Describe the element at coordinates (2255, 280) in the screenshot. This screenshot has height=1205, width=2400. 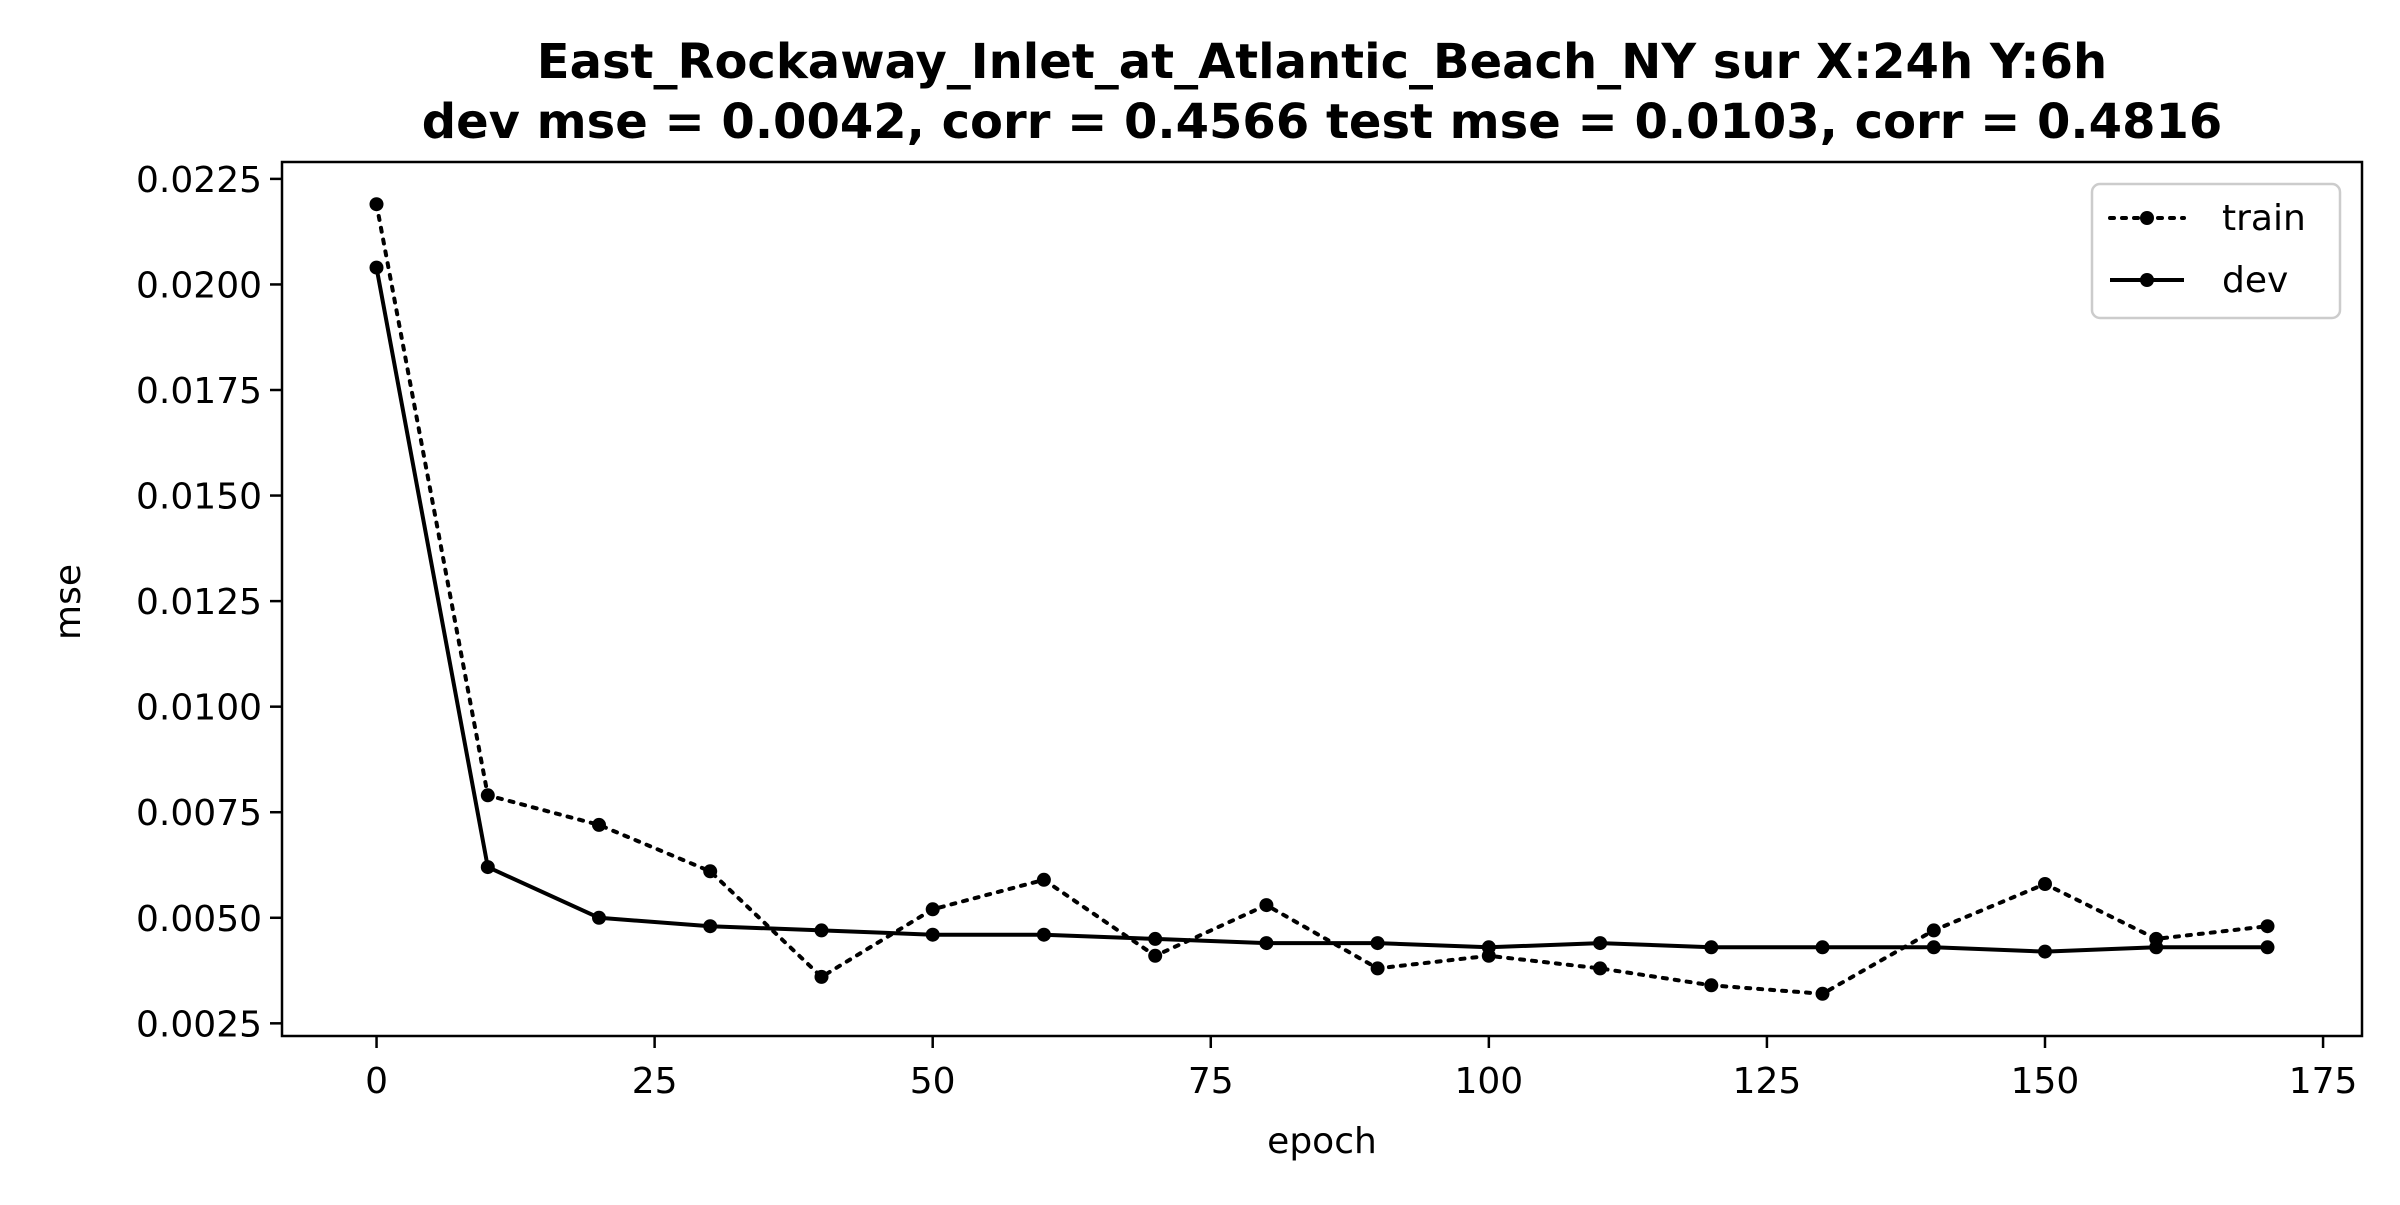
I see `legend-dev-label: dev` at that location.